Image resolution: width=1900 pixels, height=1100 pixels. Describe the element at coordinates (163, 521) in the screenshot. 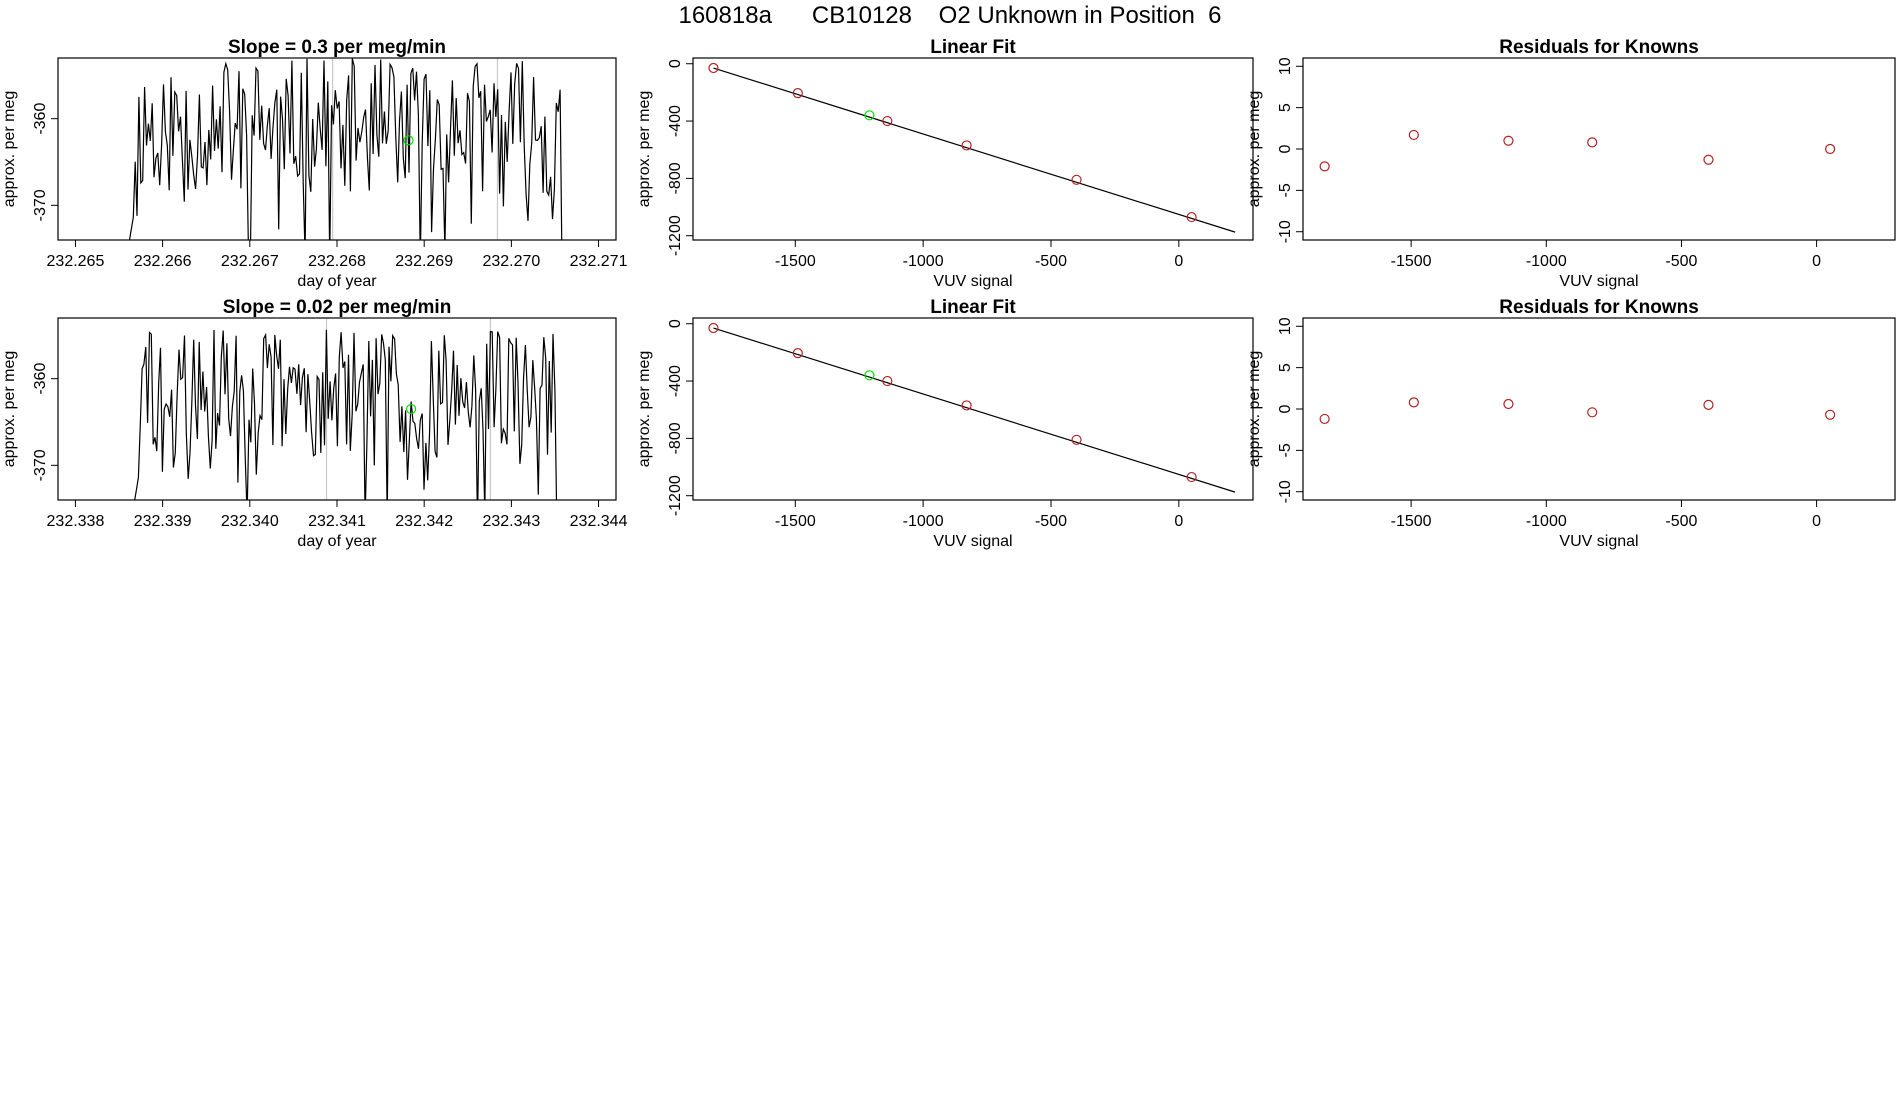

I see `x-tick-label: 232.339` at that location.